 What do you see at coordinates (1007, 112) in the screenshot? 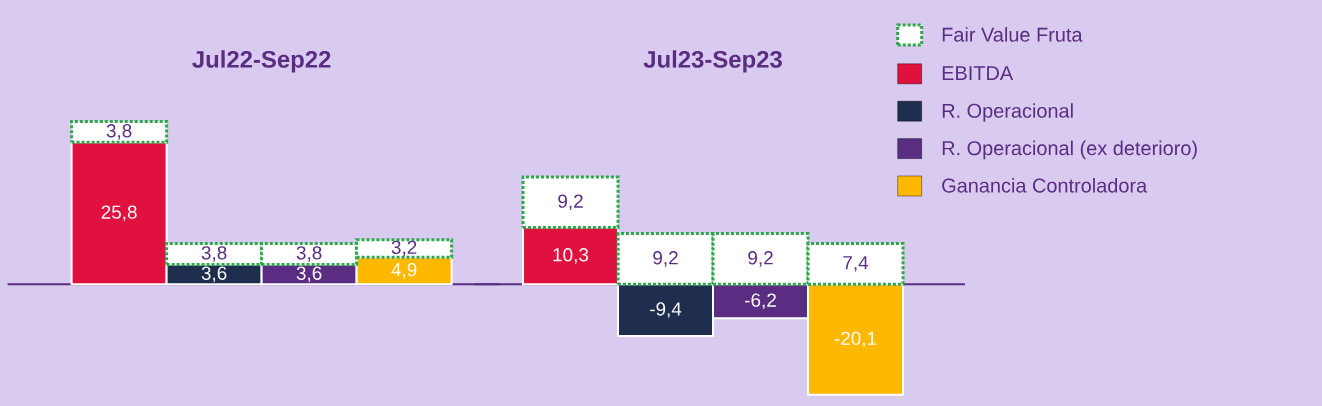
I see `legend-label: R. Operacional` at bounding box center [1007, 112].